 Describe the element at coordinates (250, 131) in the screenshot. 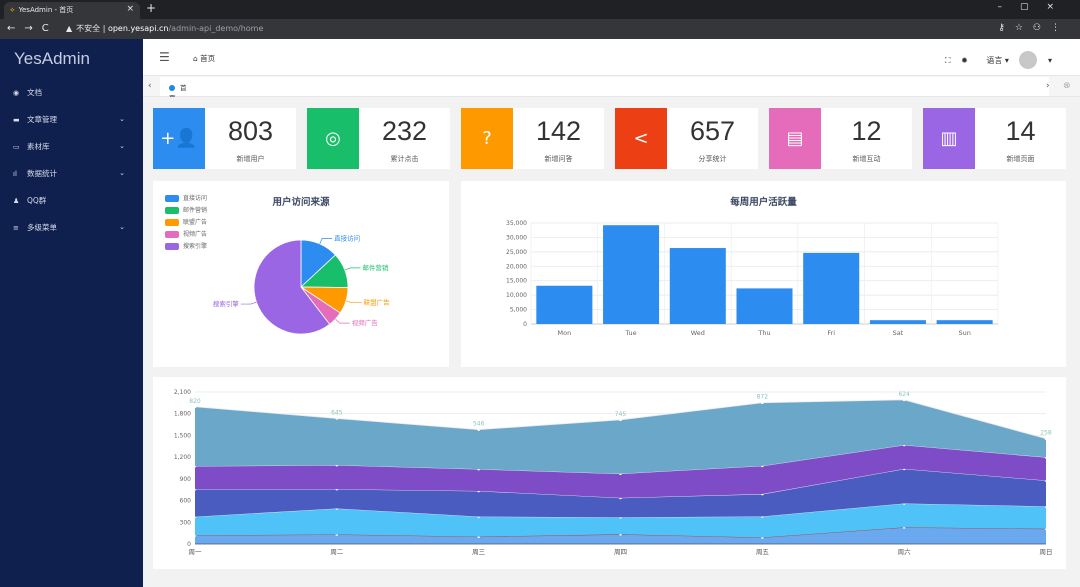

I see `stat-value: 803` at that location.